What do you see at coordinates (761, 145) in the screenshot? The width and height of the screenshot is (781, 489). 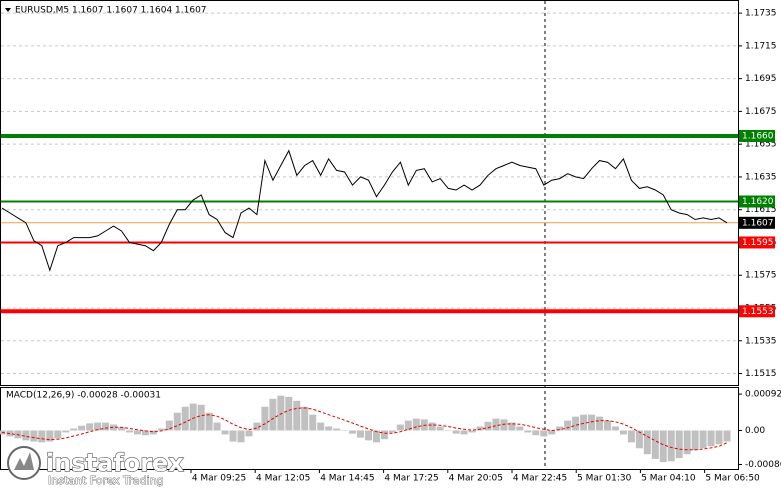 I see `y-tick-label: 1.1655` at bounding box center [761, 145].